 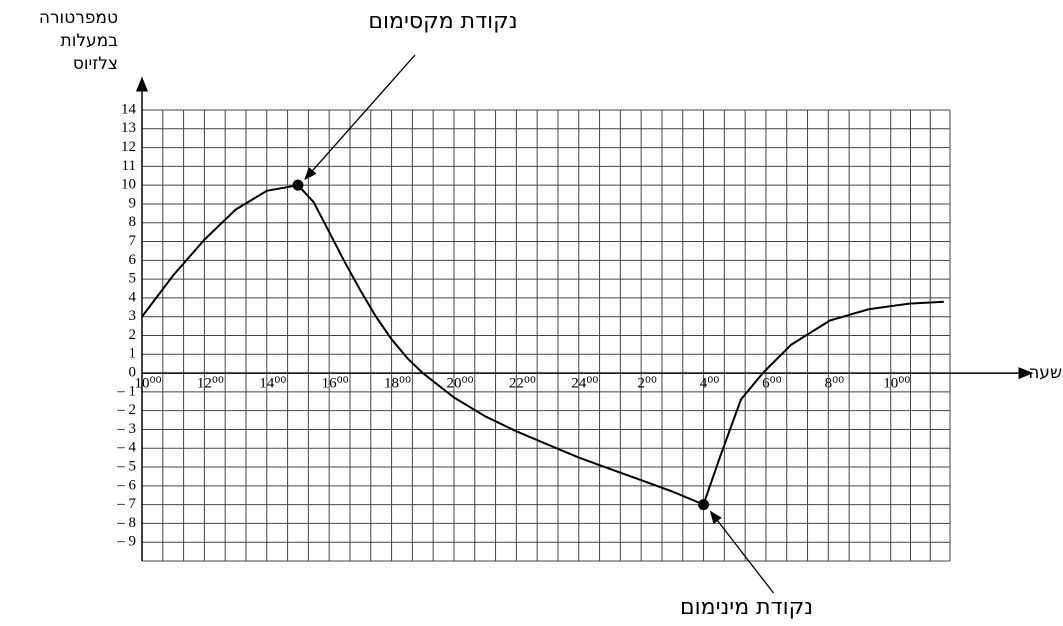 I want to click on y-tick-label: – 8, so click(x=126, y=523).